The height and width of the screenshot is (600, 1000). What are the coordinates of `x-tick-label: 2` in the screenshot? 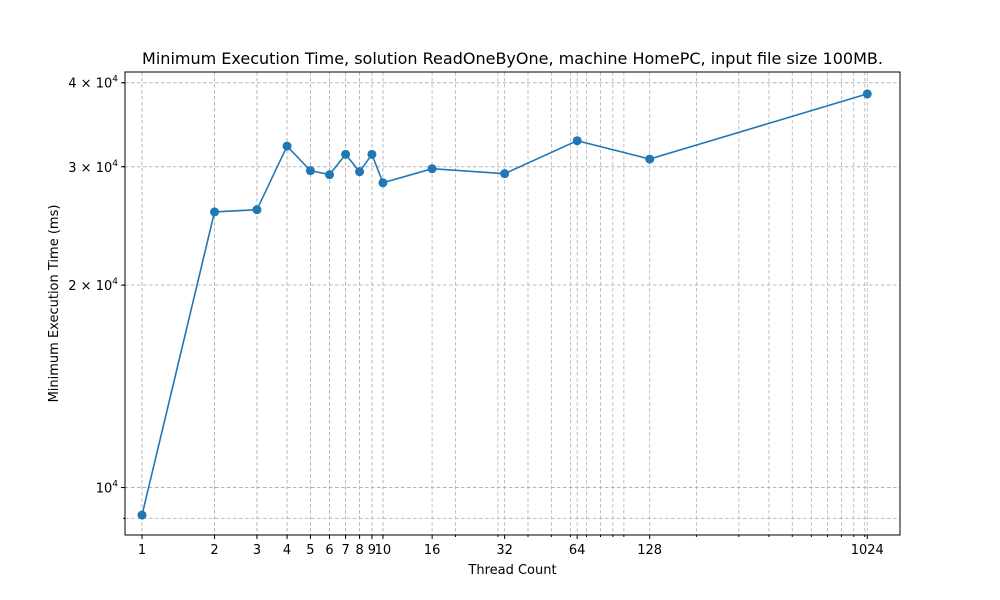 It's located at (214, 550).